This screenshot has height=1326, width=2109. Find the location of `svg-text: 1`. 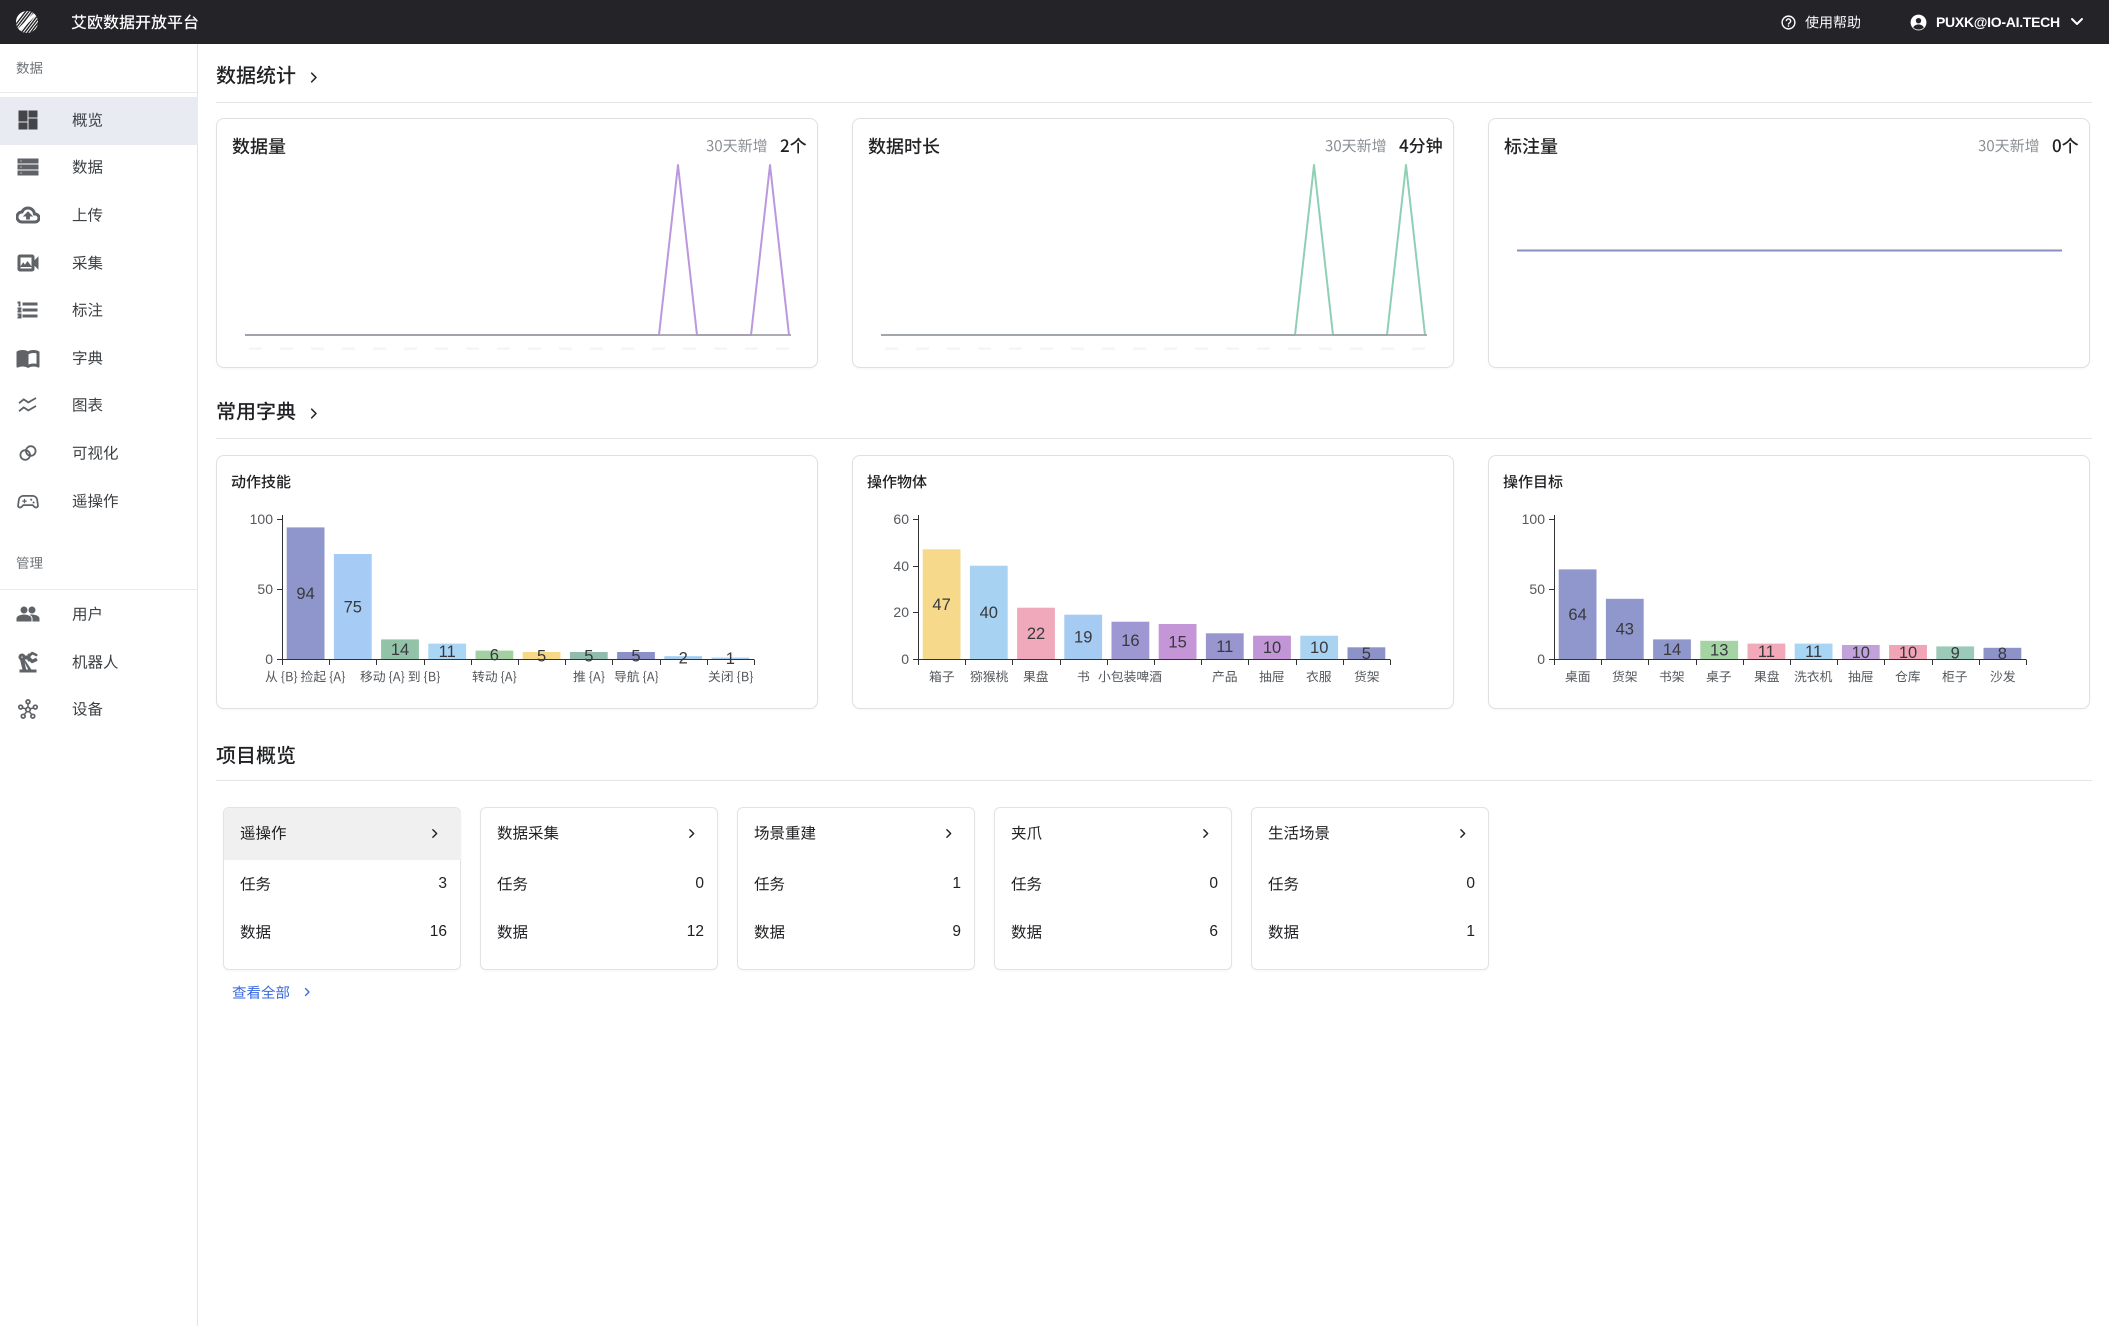

svg-text: 1 is located at coordinates (730, 659).